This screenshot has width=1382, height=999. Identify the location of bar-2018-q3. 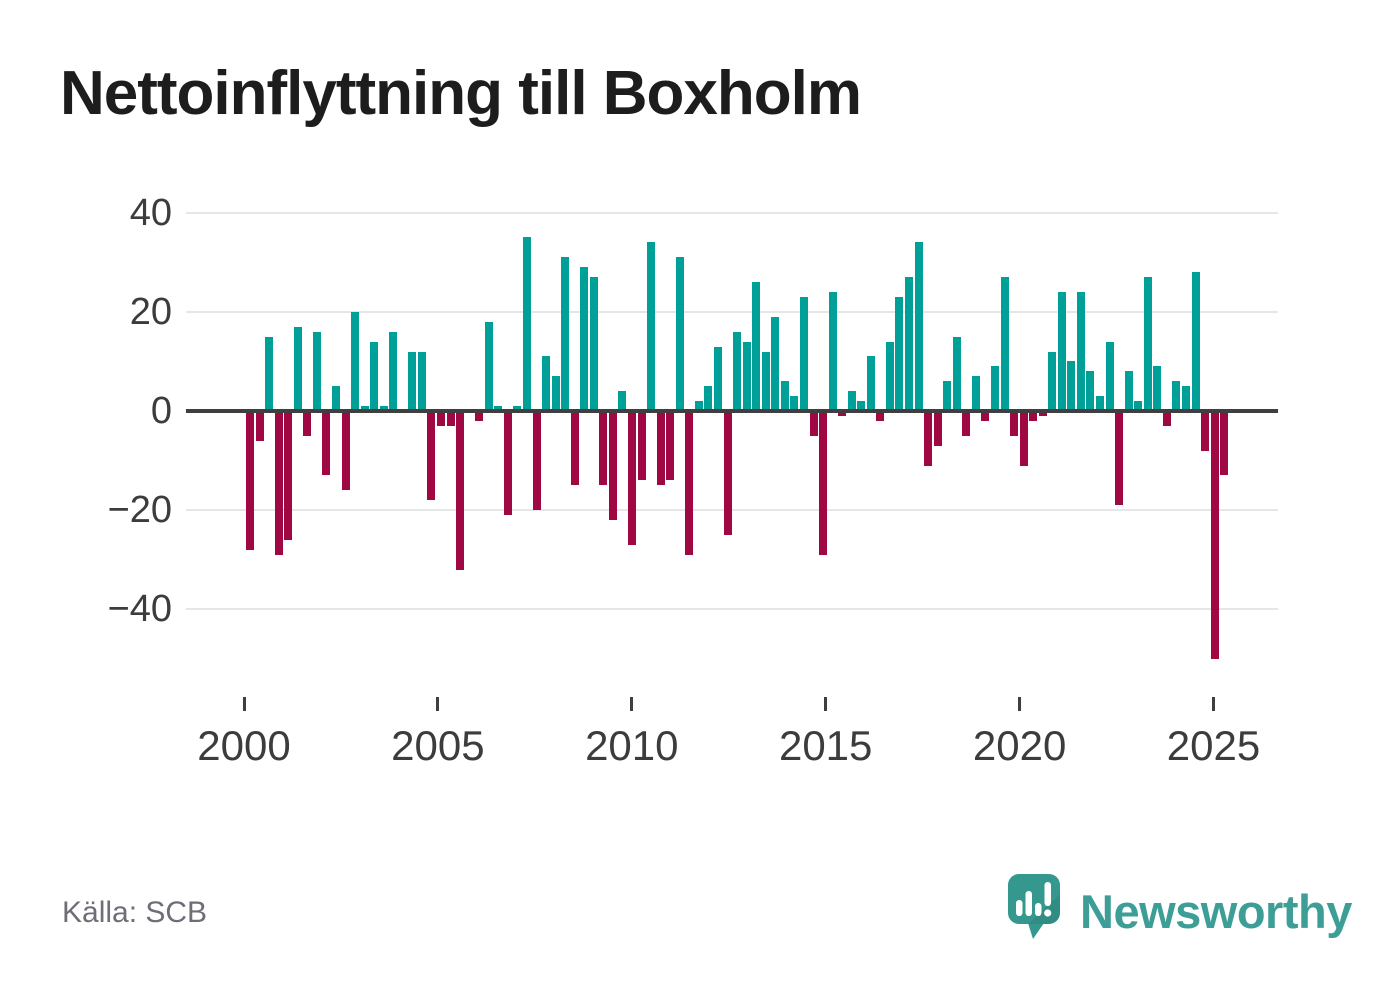
(956, 373).